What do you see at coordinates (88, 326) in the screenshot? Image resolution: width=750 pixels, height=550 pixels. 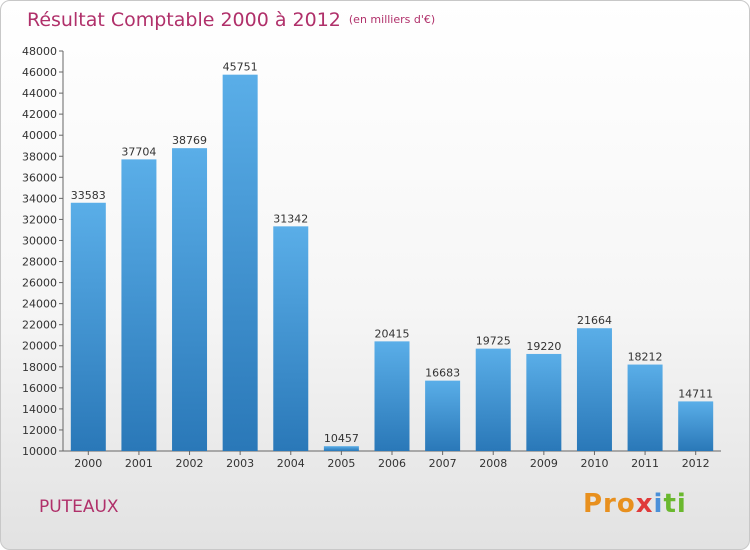 I see `bar-2000` at bounding box center [88, 326].